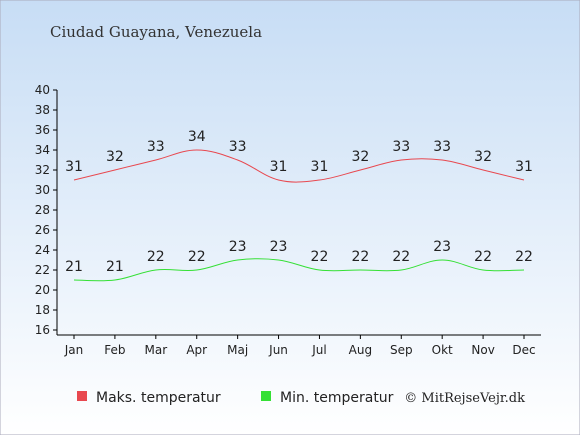  I want to click on y-tick-label: 26, so click(42, 230).